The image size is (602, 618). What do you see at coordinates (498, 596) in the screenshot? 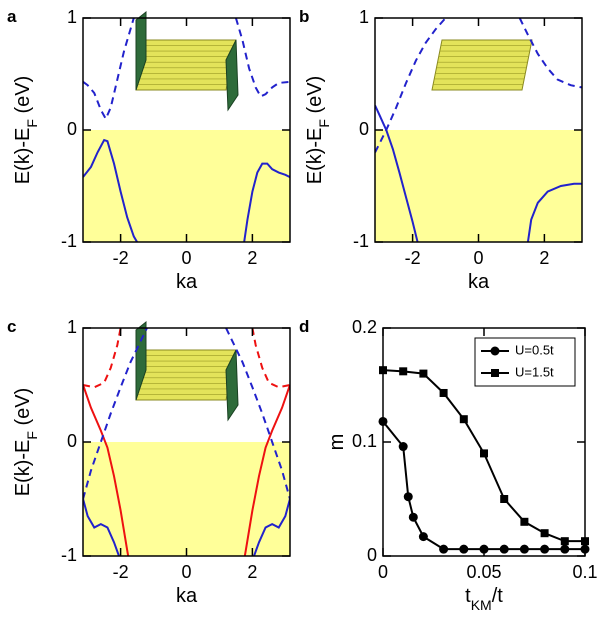
I see `x-axis-label-part: /t` at bounding box center [498, 596].